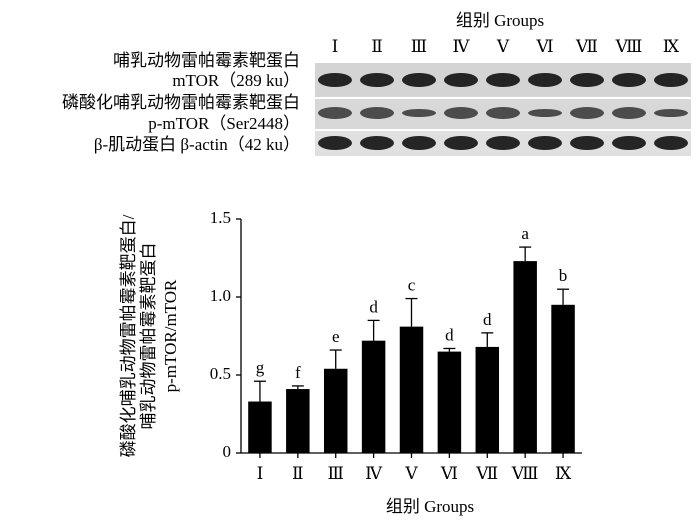 The height and width of the screenshot is (526, 700). I want to click on y-label: 磷酸化哺乳动物雷帕霉素靶蛋白/ 哺乳动物雷帕霉素靶蛋白 p-mTOR/mTOR, so click(149, 335).